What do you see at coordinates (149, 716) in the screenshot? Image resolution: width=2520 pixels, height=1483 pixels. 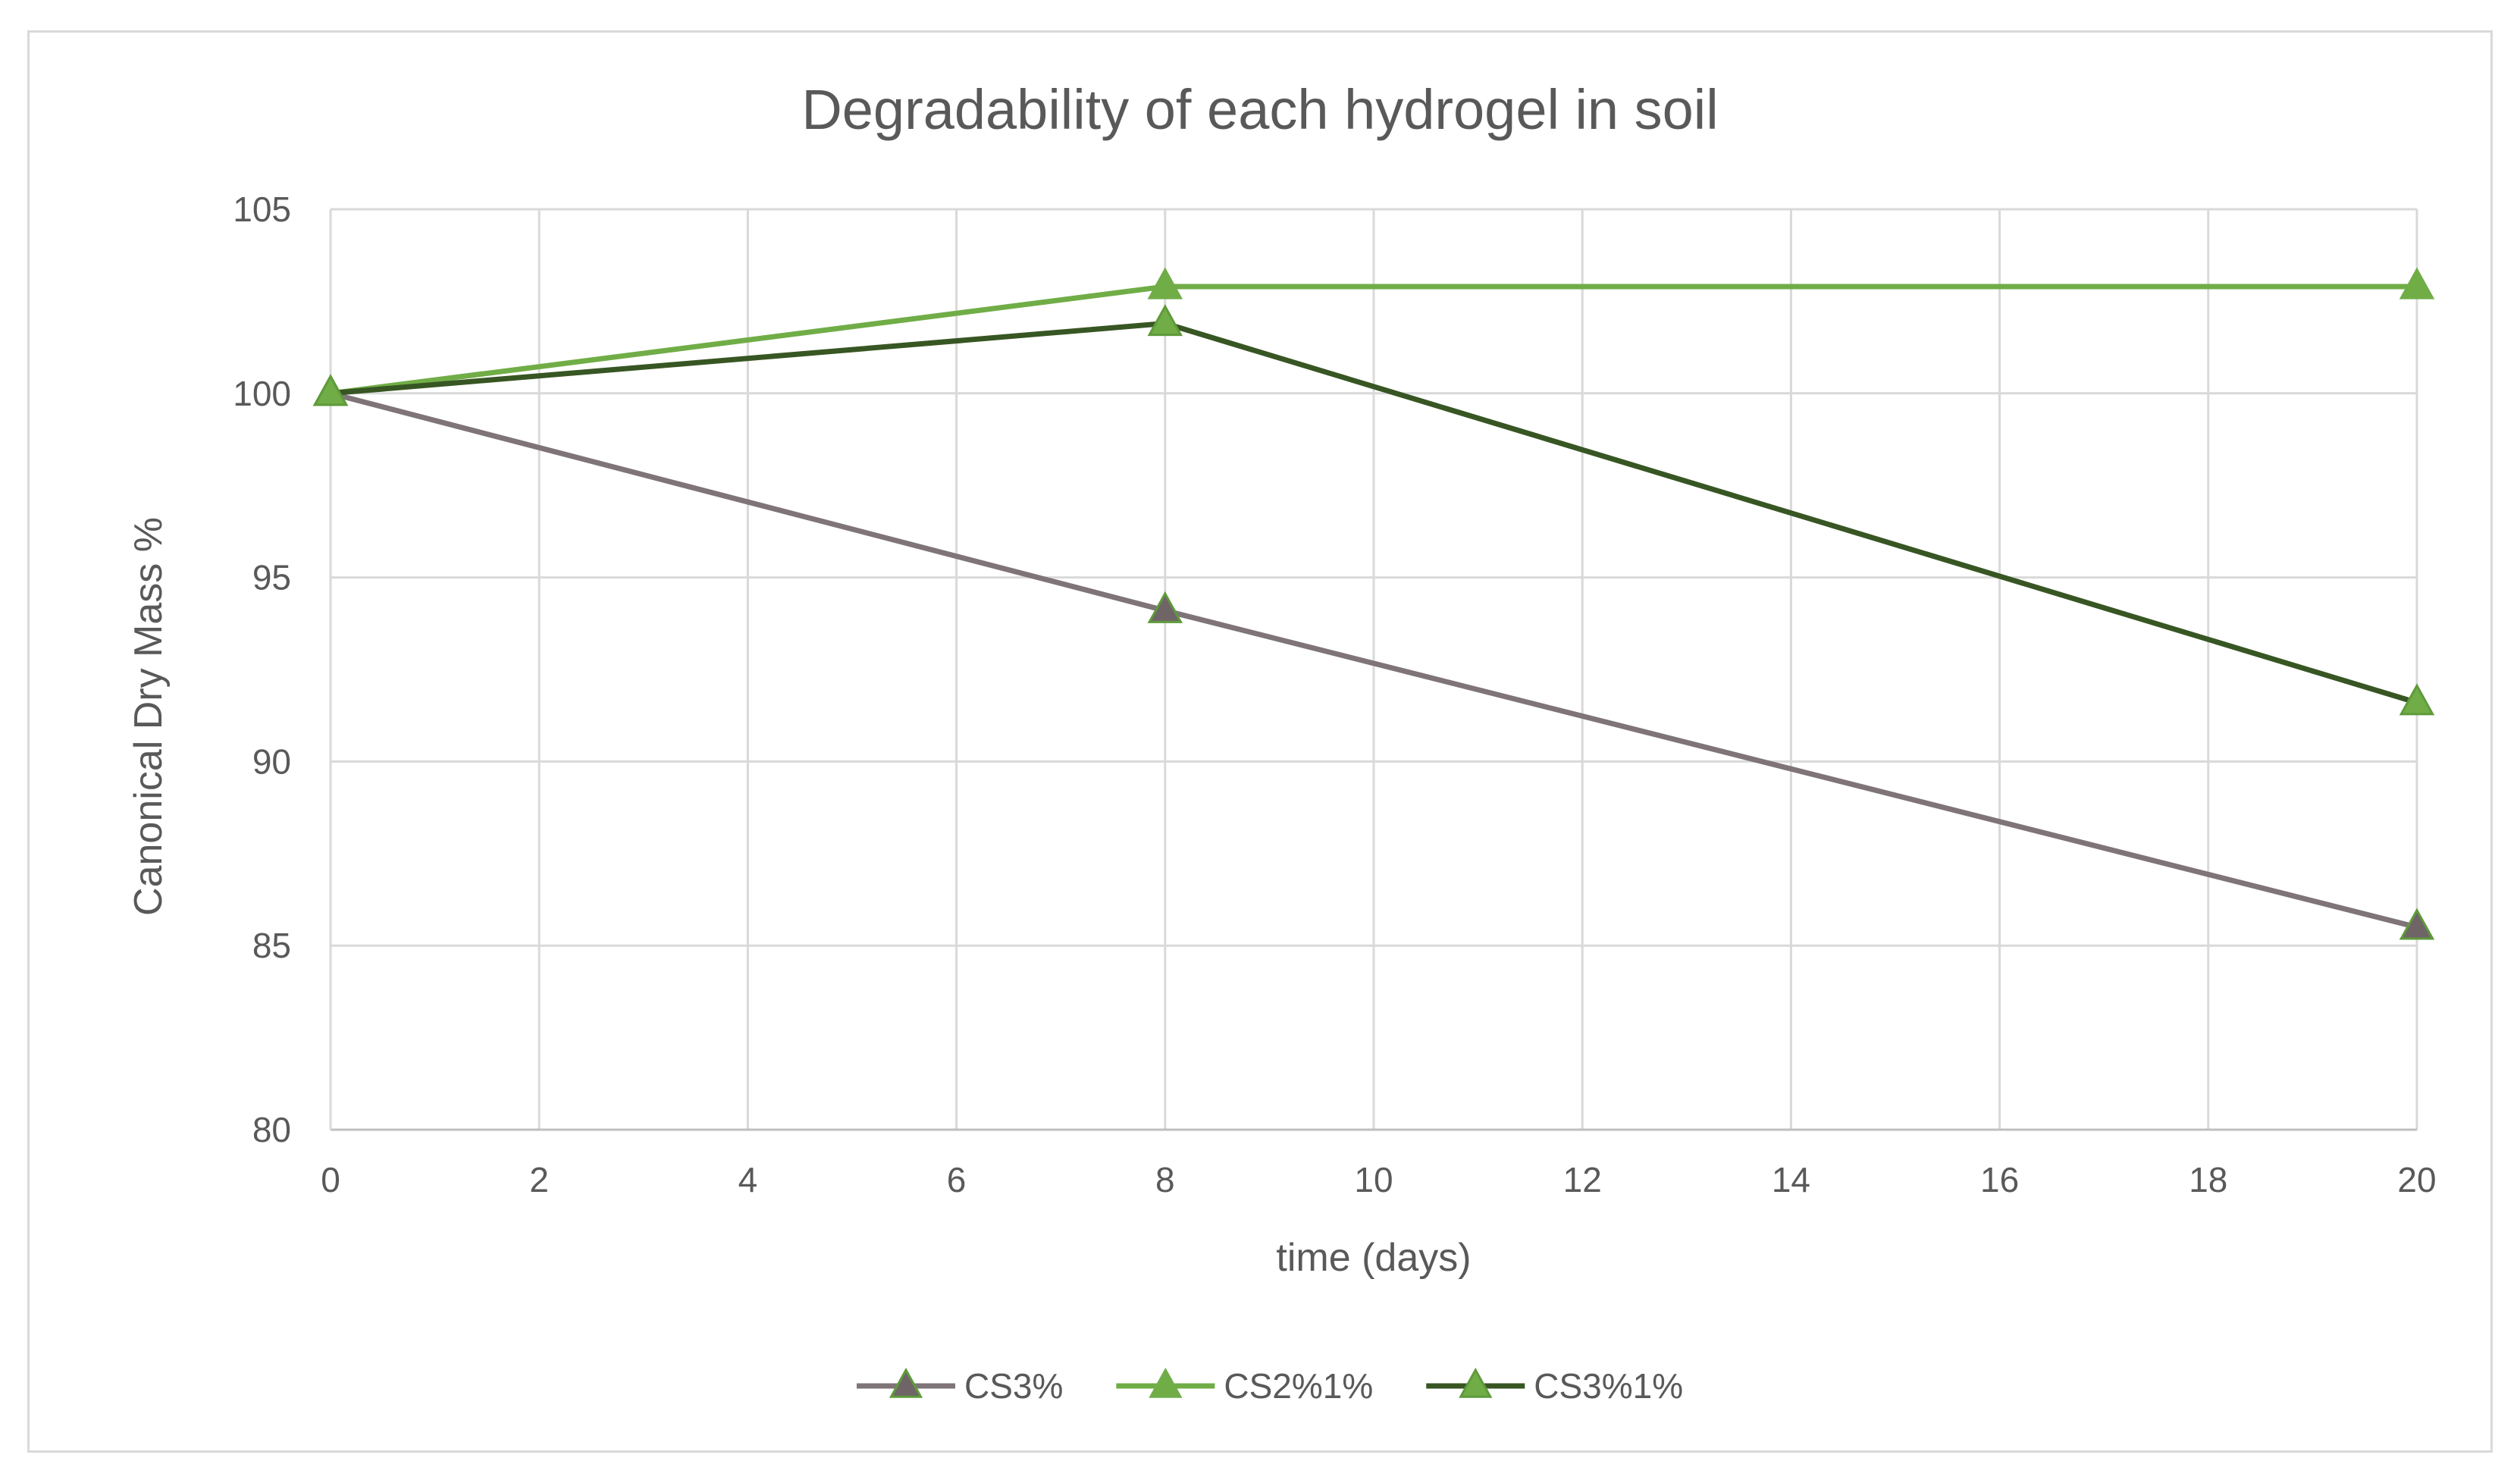 I see `y-axis-title: Canonical Dry Mass %` at bounding box center [149, 716].